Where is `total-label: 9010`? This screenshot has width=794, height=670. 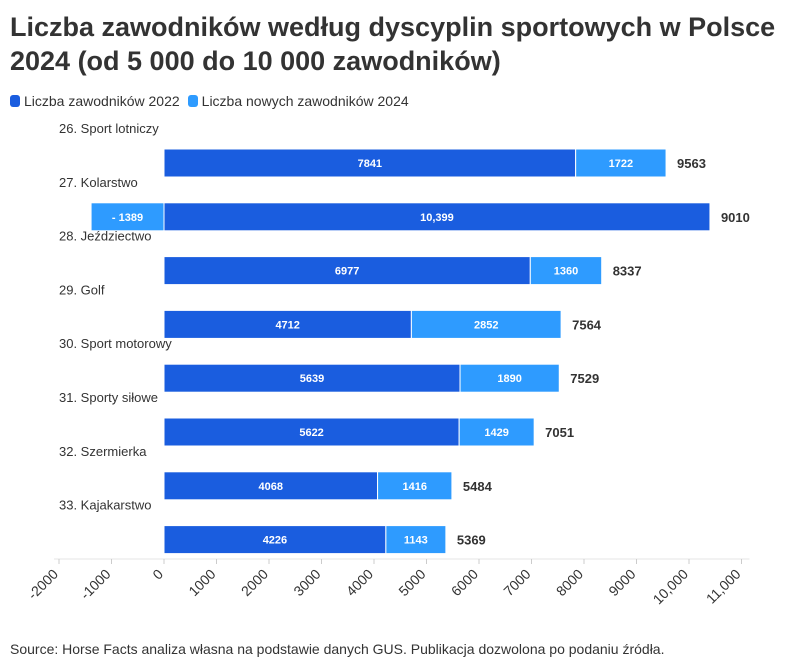
total-label: 9010 is located at coordinates (735, 217).